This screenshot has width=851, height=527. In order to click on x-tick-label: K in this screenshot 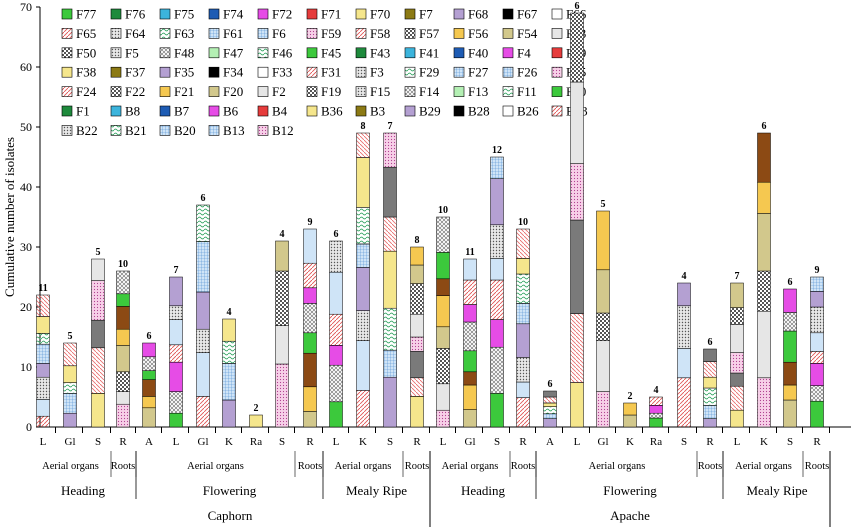, I will do `click(229, 442)`.